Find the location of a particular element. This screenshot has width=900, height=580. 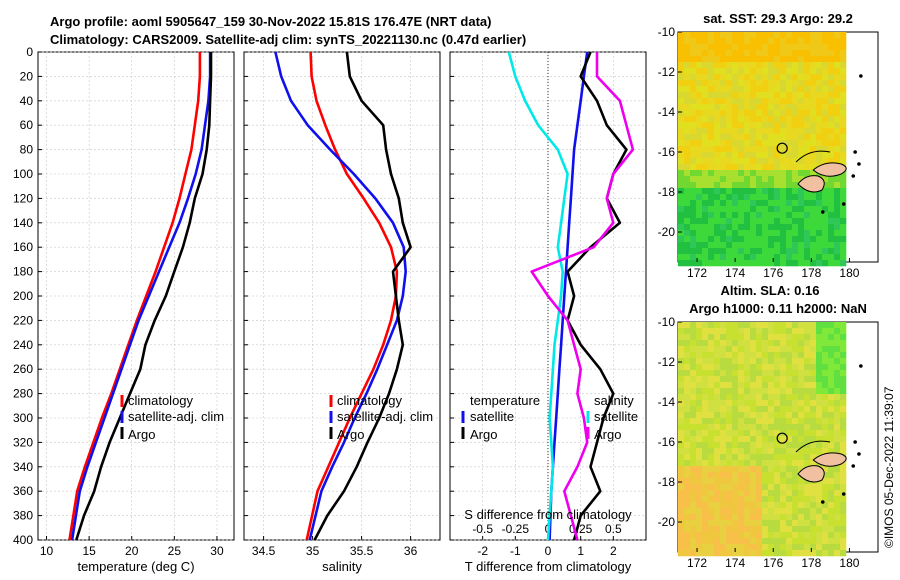

map-x-tick-label: 174 is located at coordinates (735, 273).